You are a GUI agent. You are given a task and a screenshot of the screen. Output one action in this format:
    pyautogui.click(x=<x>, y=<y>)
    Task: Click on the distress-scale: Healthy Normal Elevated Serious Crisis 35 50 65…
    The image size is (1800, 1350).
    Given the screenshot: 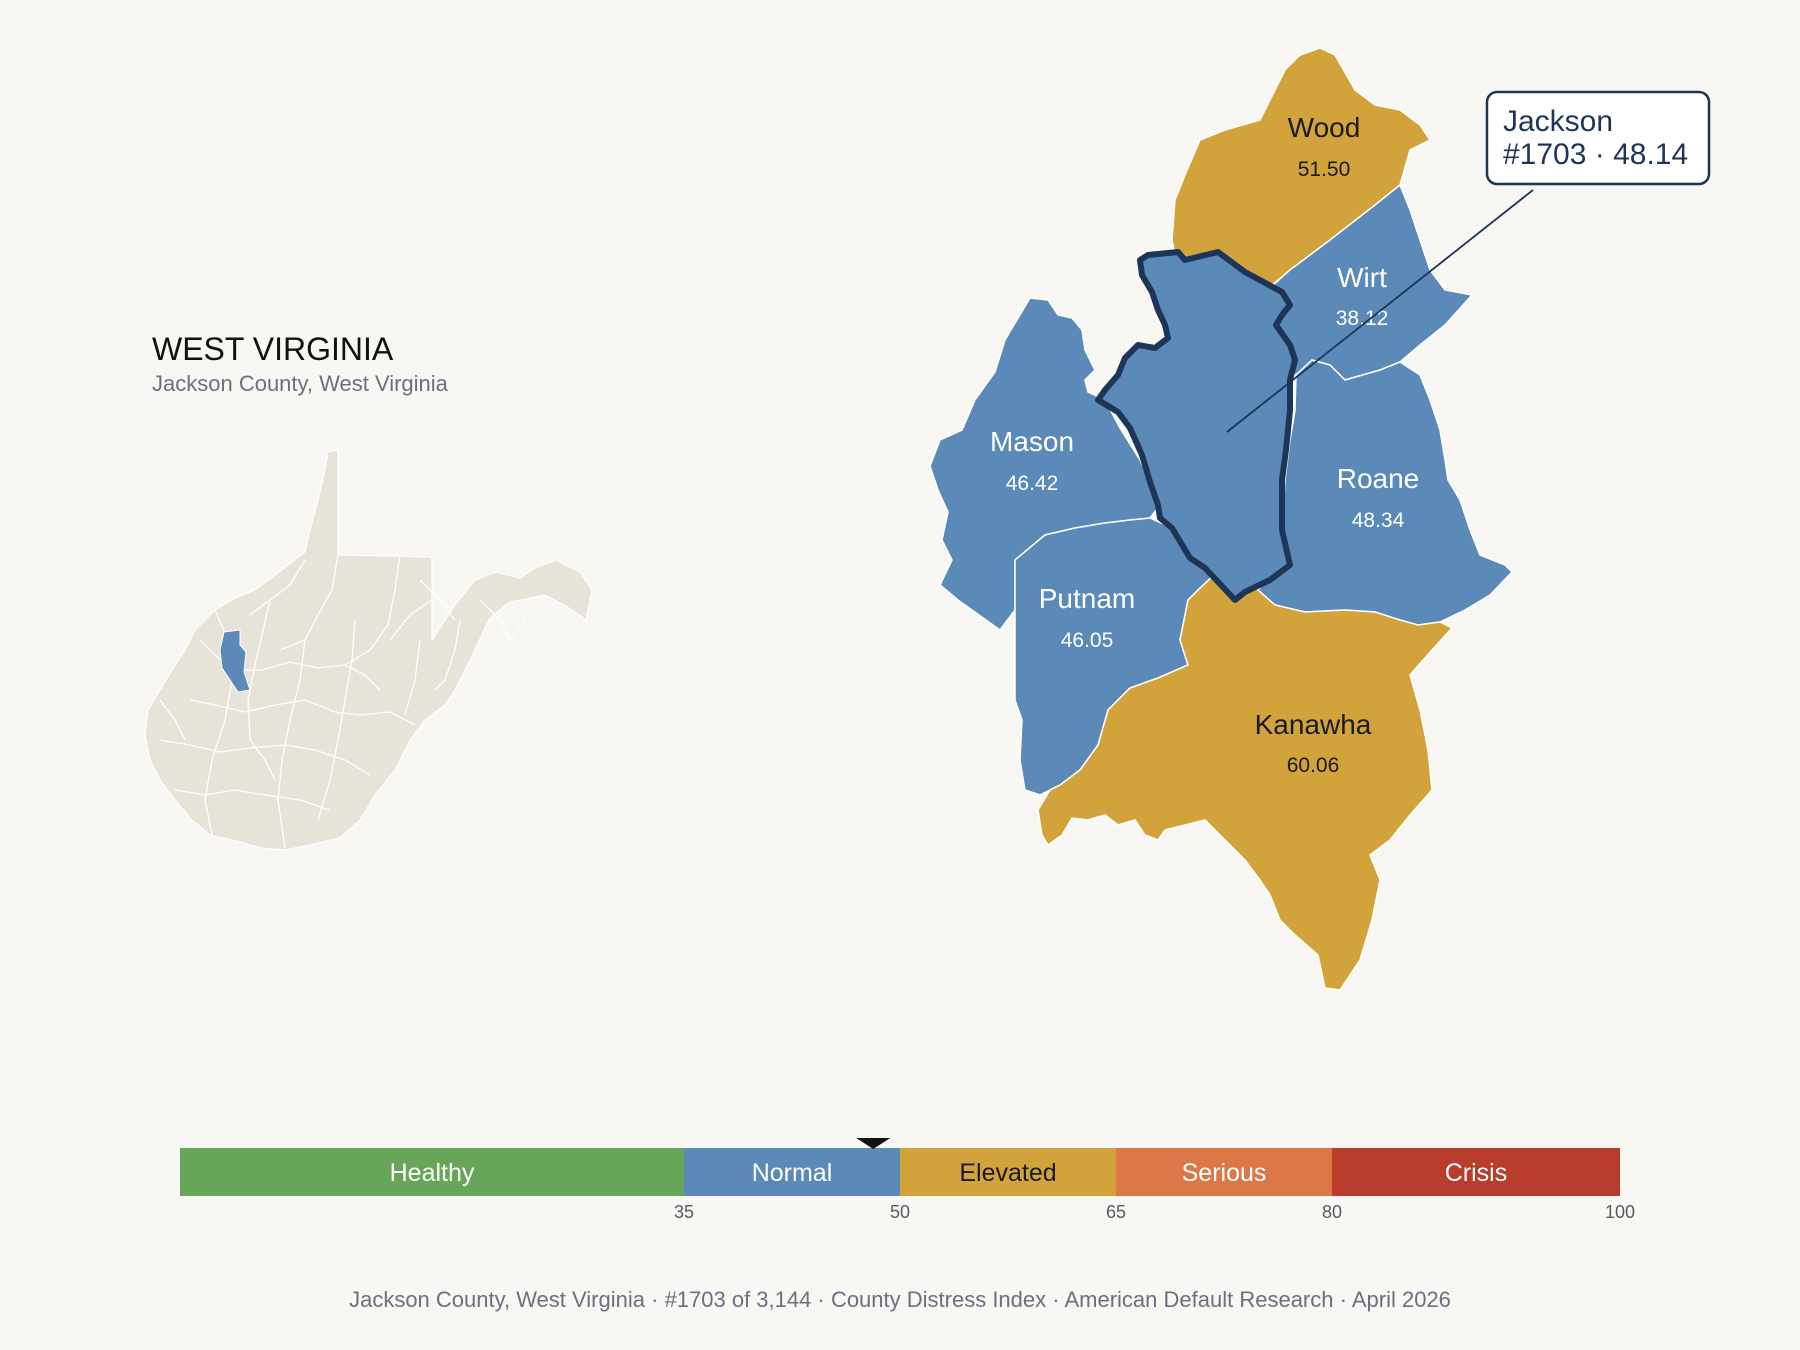 What is the action you would take?
    pyautogui.click(x=907, y=1180)
    